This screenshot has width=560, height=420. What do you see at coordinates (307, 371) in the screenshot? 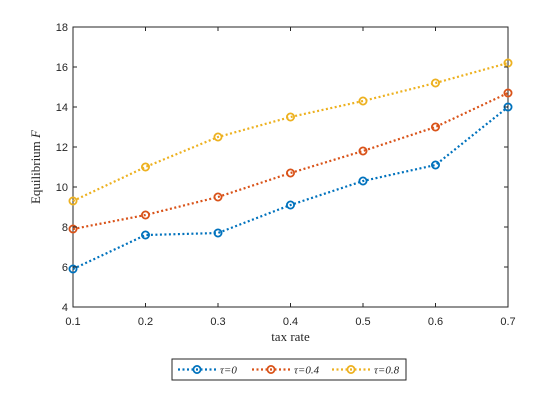
I see `legend-label: τ=0.4` at bounding box center [307, 371].